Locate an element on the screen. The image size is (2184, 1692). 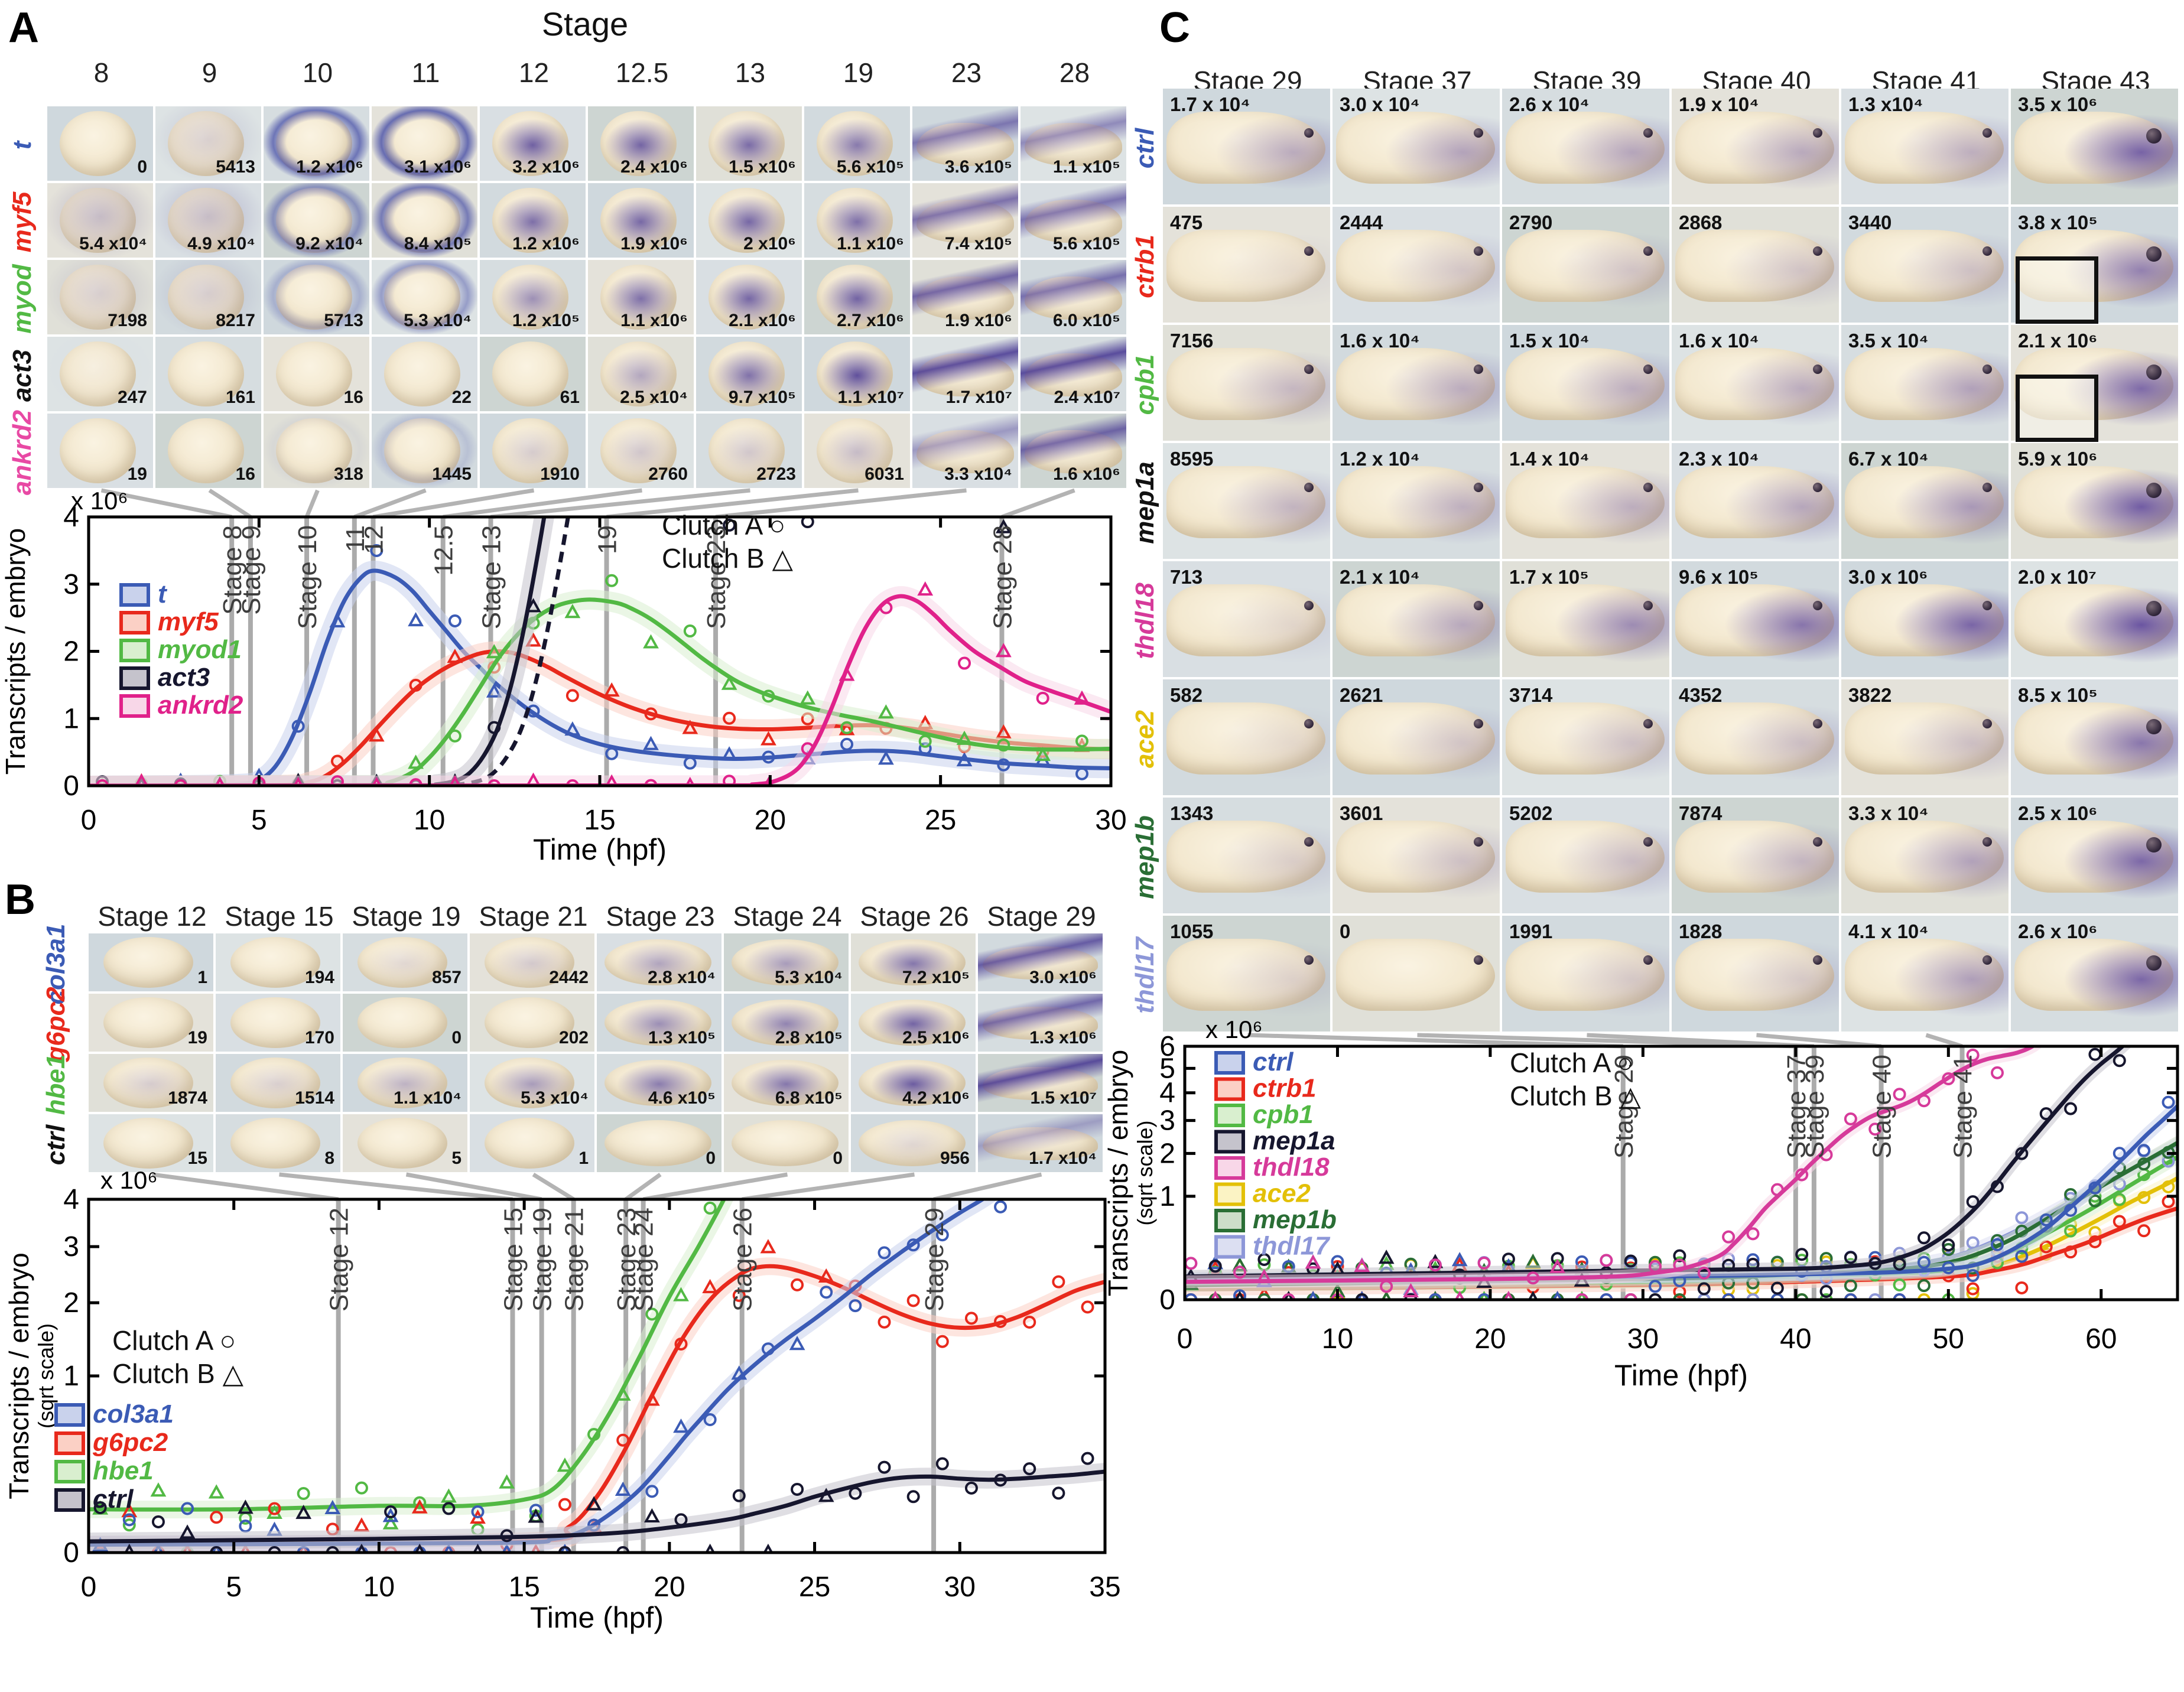
embryo-image-cell: 318 is located at coordinates (317, 451).